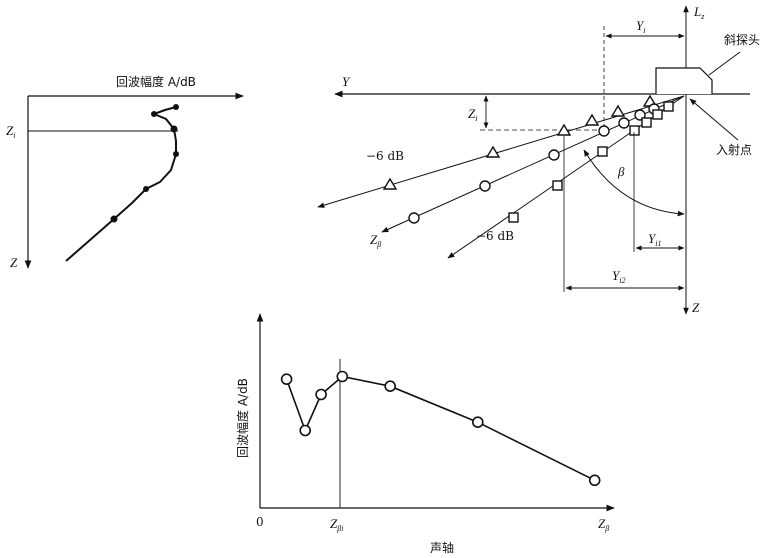 The image size is (768, 558). What do you see at coordinates (634, 183) in the screenshot?
I see `beta-angle-arc` at bounding box center [634, 183].